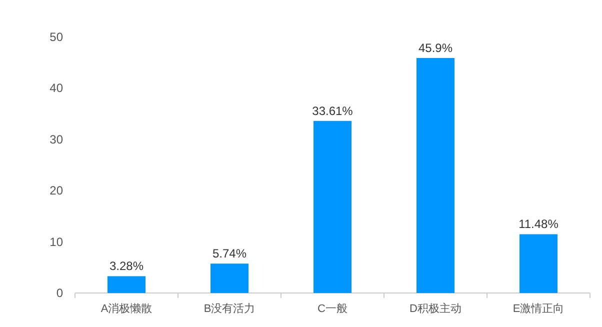  What do you see at coordinates (538, 308) in the screenshot?
I see `x-tick-label: E激情正向` at bounding box center [538, 308].